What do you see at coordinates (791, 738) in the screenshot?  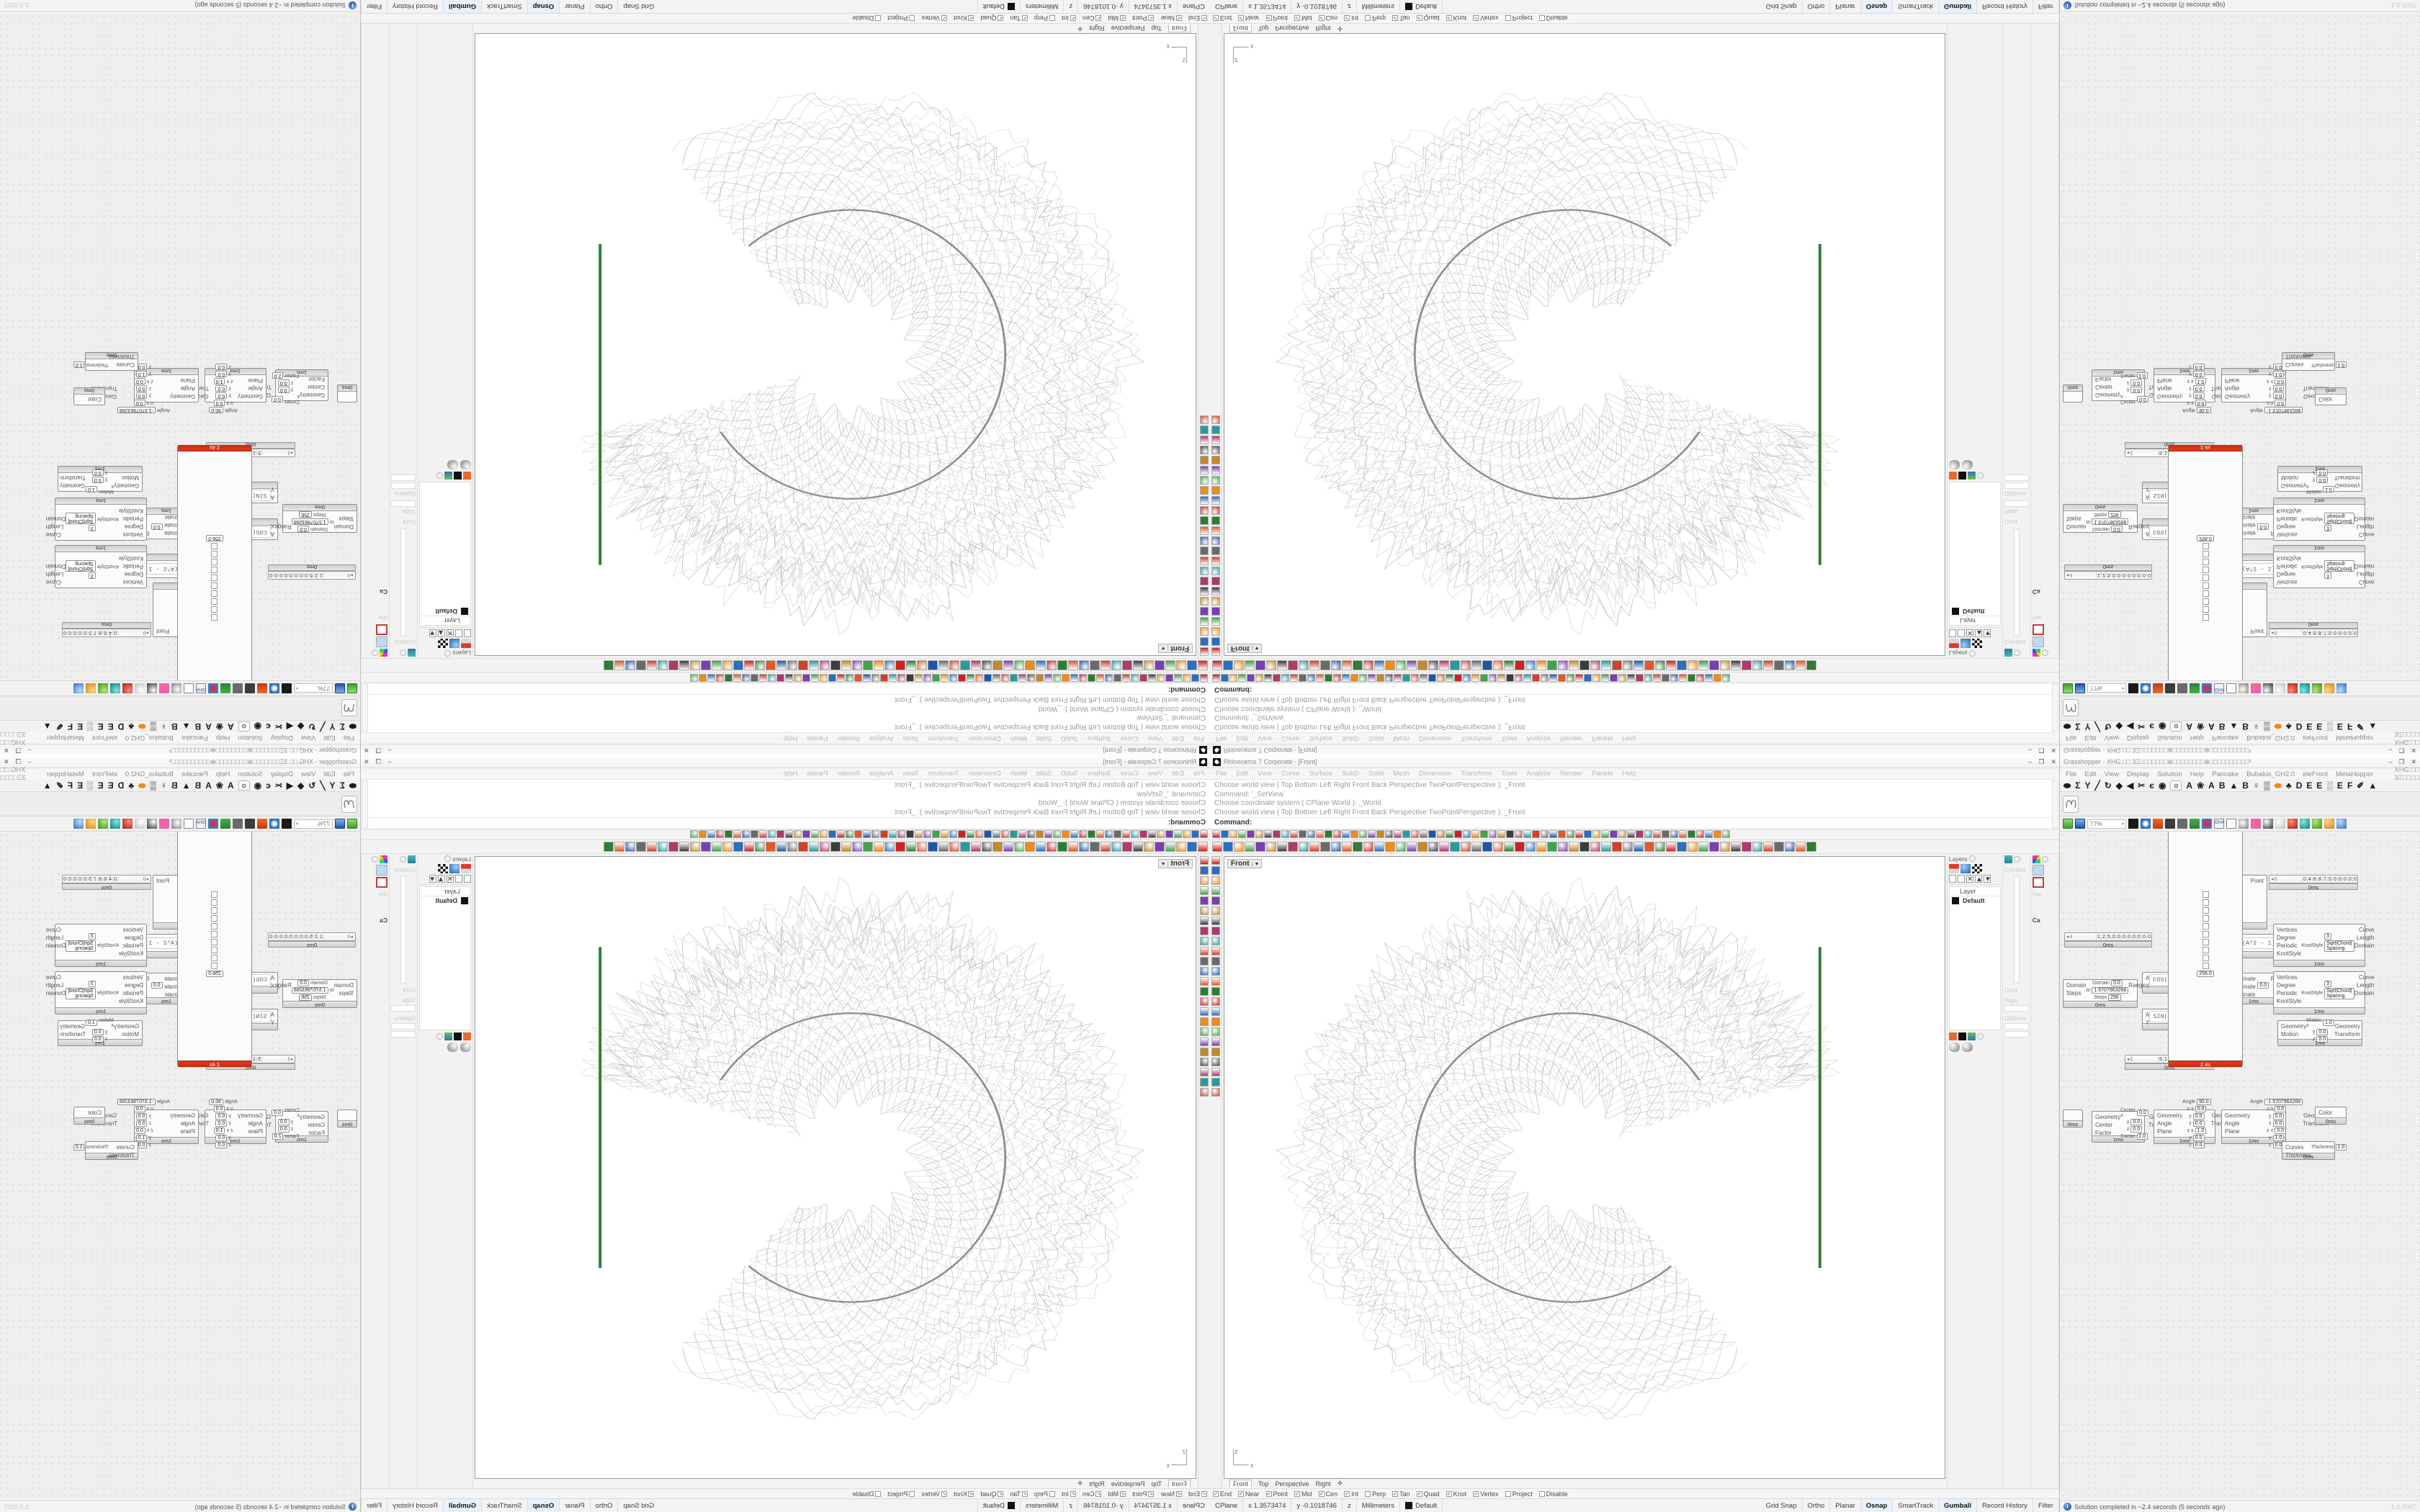 I see `menu-help: Help` at bounding box center [791, 738].